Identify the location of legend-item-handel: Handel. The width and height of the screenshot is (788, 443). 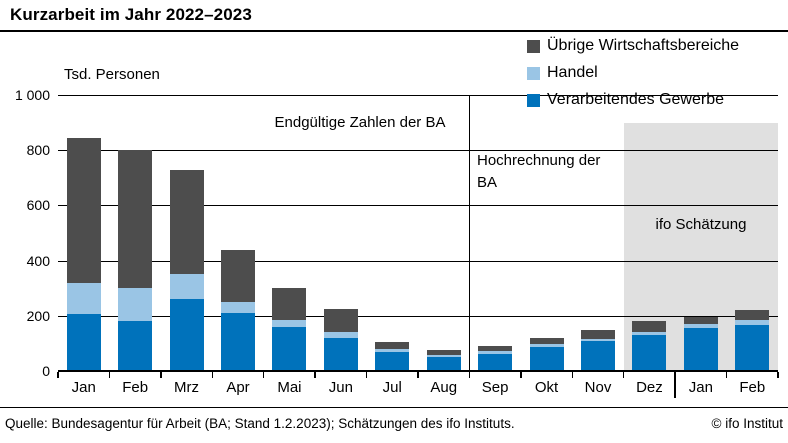
(633, 73).